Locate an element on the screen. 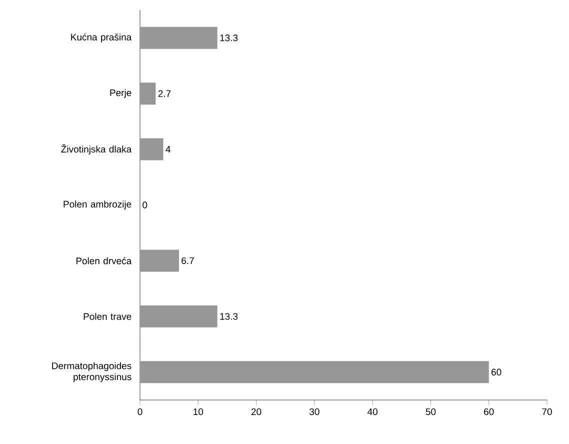 This screenshot has height=444, width=569. y-tick-label: Polen trave is located at coordinates (108, 316).